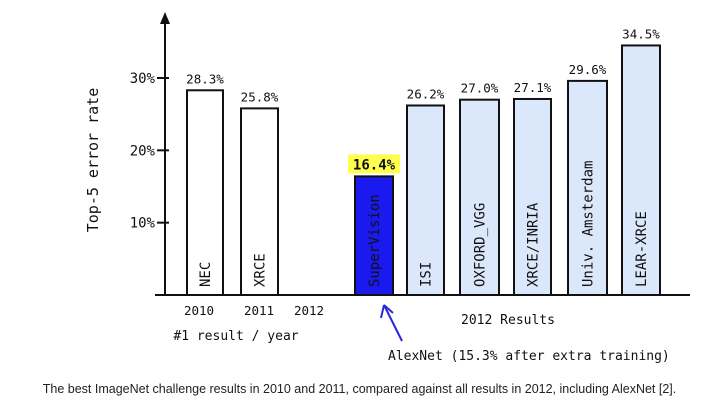  I want to click on y-axis-label: Top-5 error rate, so click(93, 160).